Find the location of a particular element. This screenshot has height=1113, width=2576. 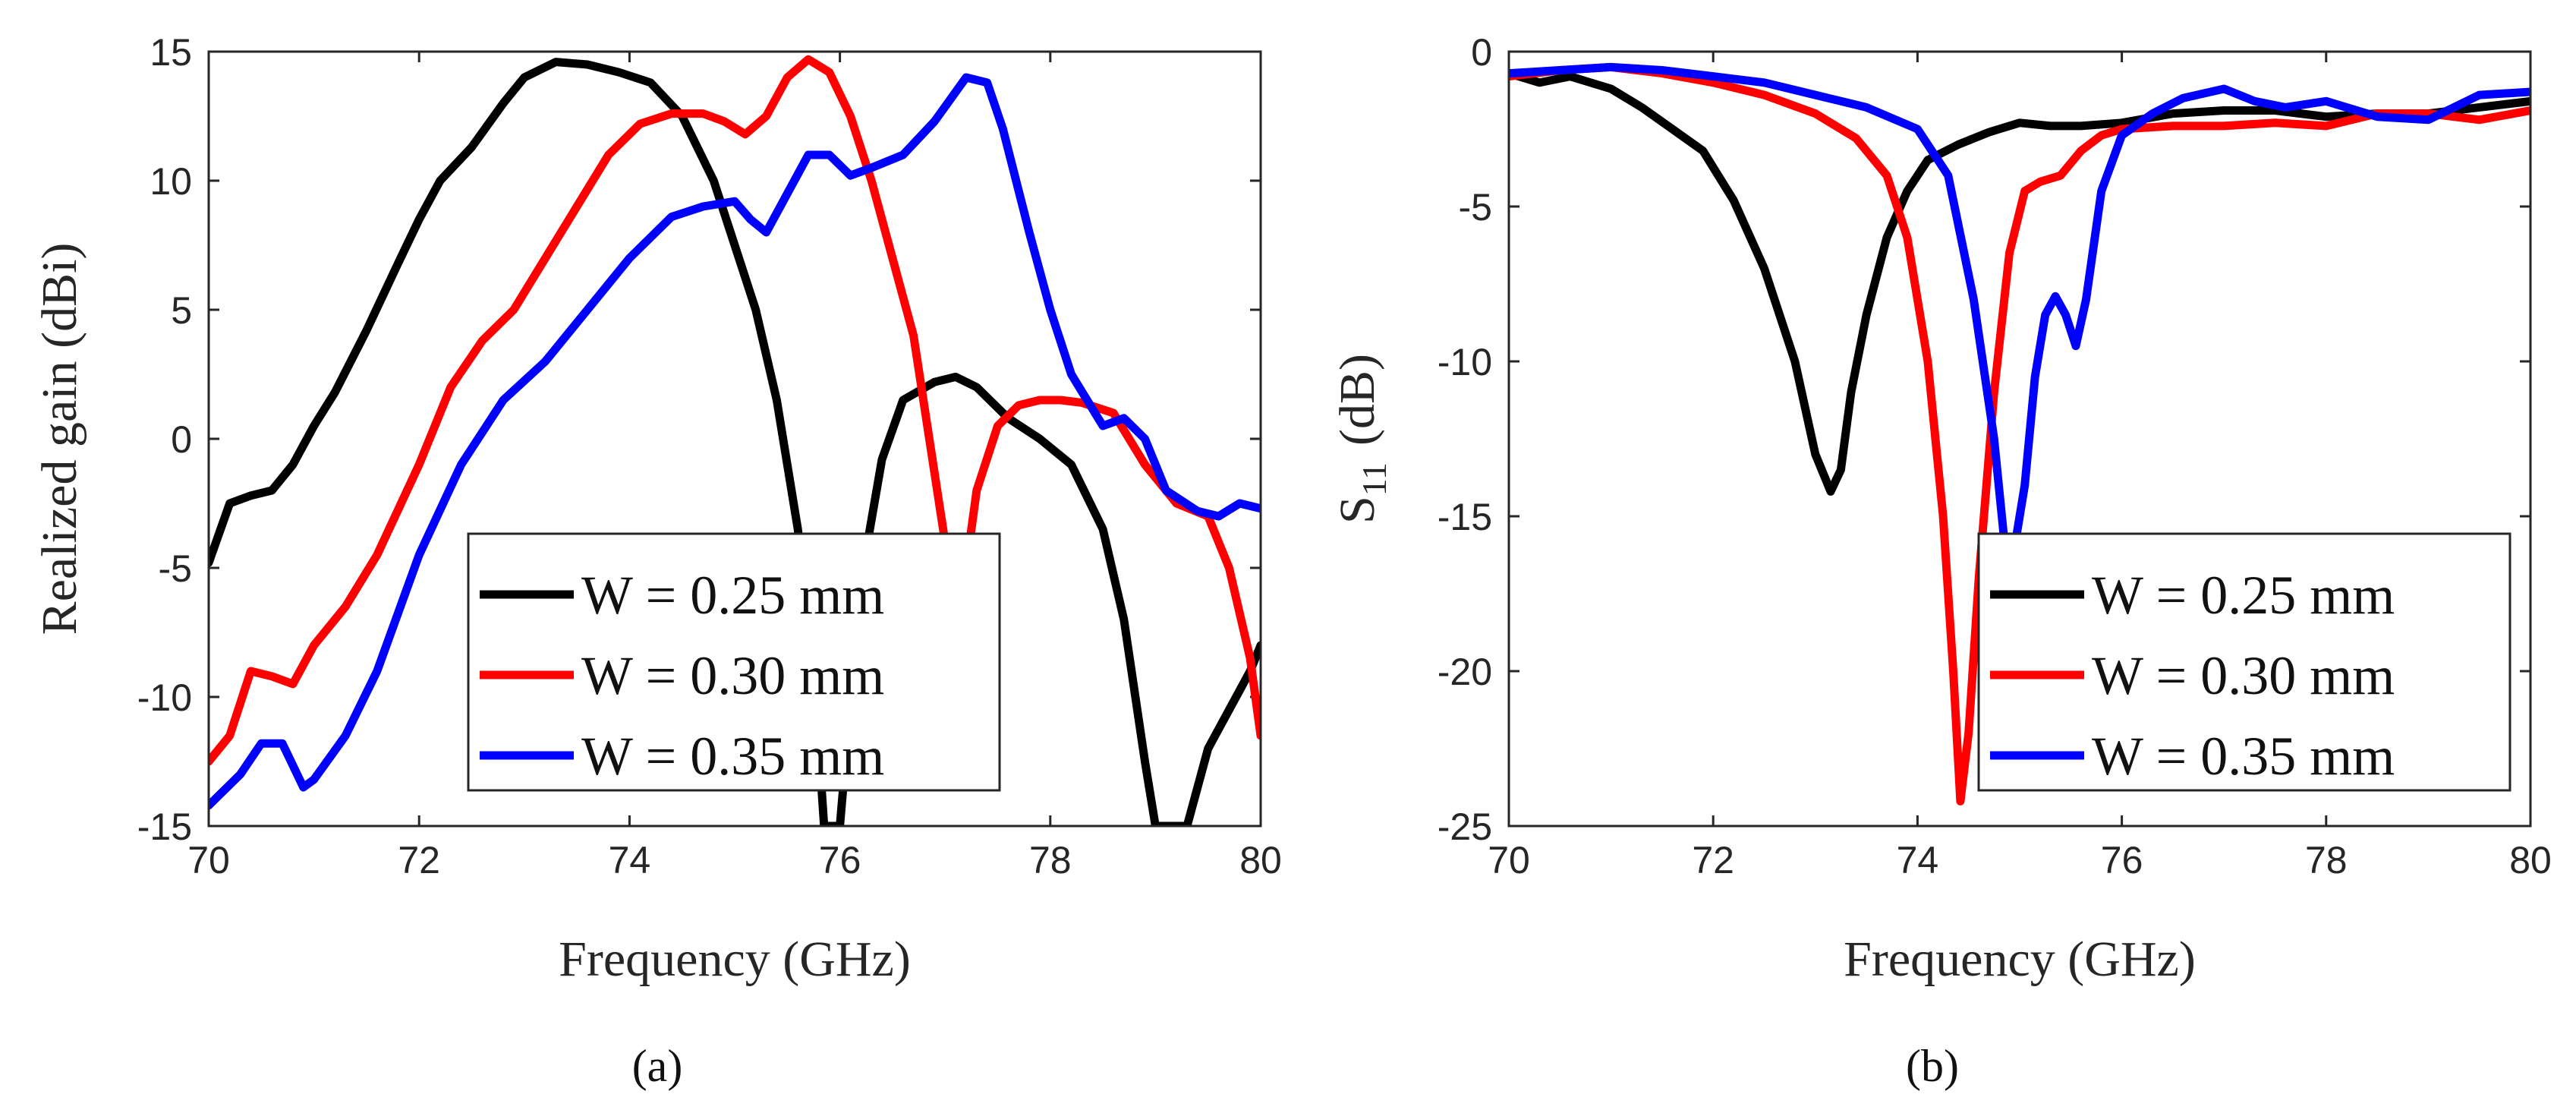

panel-b-x-tick-label-5: 80 is located at coordinates (2530, 860).